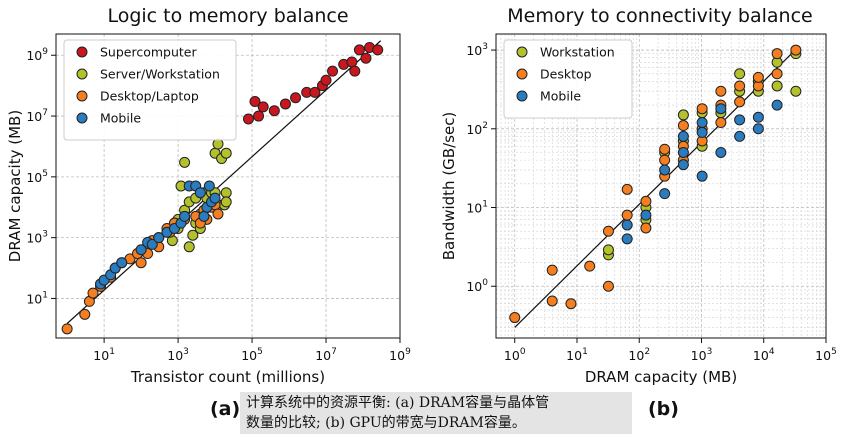 The height and width of the screenshot is (438, 844). Describe the element at coordinates (386, 423) in the screenshot. I see `caption-line-2: 数量的比较; (b) GPU的带宽与DRAM容量。` at that location.